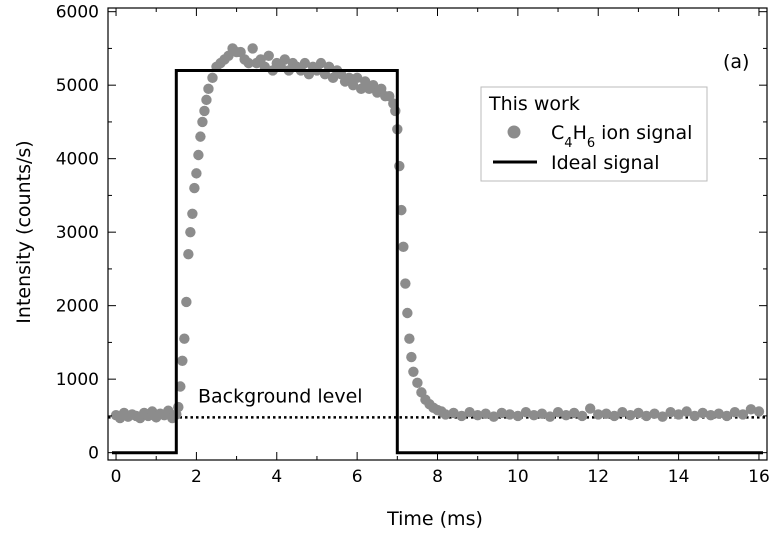  What do you see at coordinates (276, 477) in the screenshot?
I see `x-tick-label: 4` at bounding box center [276, 477].